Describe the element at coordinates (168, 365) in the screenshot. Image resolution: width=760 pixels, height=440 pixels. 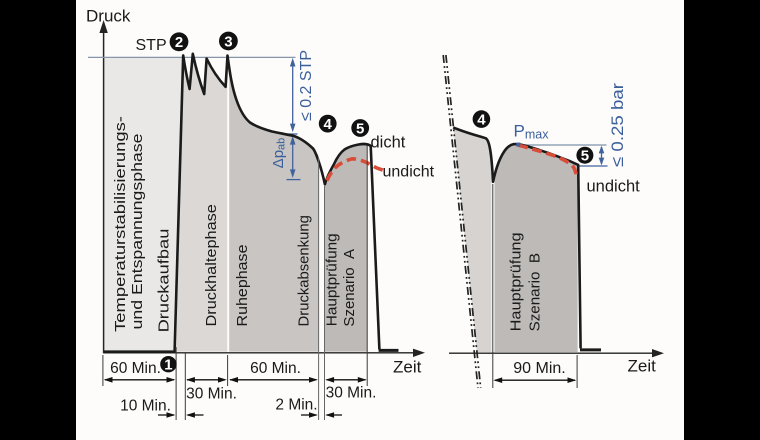
I see `svg-text: 1` at that location.